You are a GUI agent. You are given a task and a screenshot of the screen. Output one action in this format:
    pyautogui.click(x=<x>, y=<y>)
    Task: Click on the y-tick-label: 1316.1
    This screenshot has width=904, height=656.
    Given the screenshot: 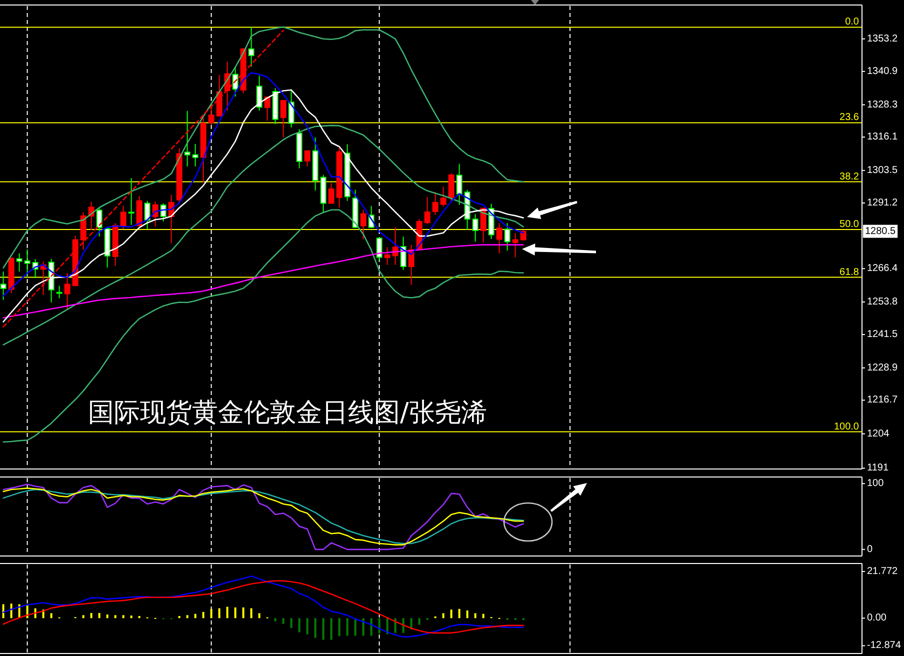 What is the action you would take?
    pyautogui.click(x=882, y=137)
    